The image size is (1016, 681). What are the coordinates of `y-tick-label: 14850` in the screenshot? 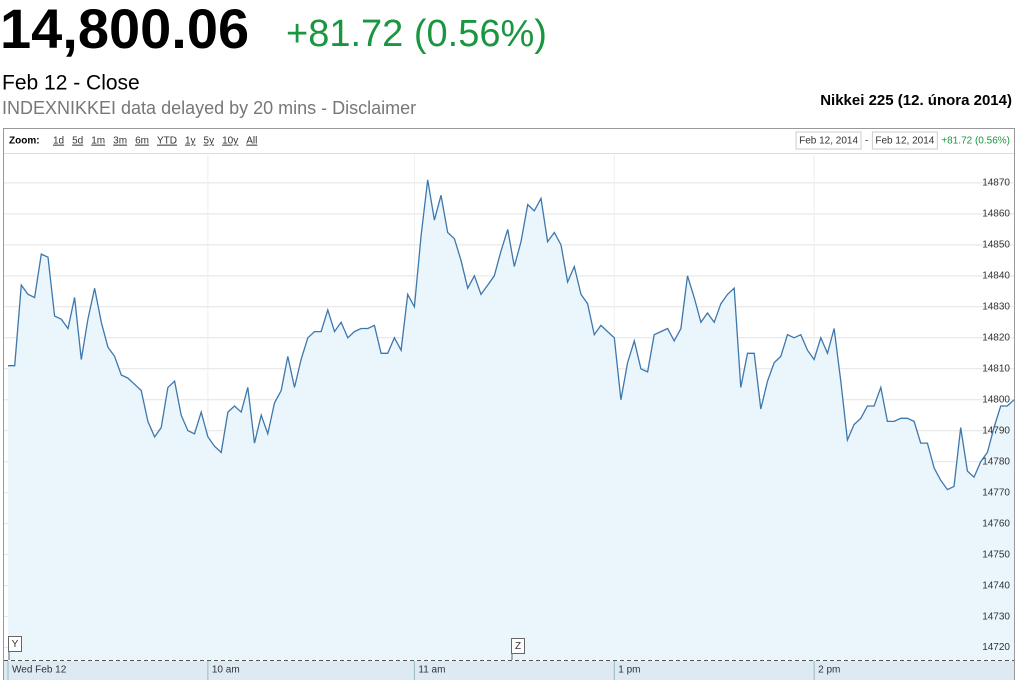 It's located at (996, 244).